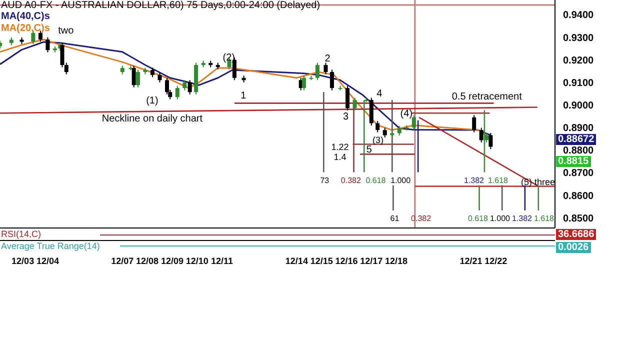 Image resolution: width=625 pixels, height=344 pixels. Describe the element at coordinates (296, 261) in the screenshot. I see `x-tick-label: 12/14` at that location.